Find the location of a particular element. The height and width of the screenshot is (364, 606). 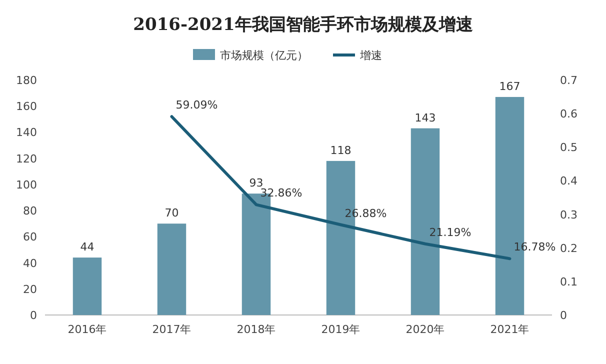

x-tick-label: 2020年 is located at coordinates (425, 329).